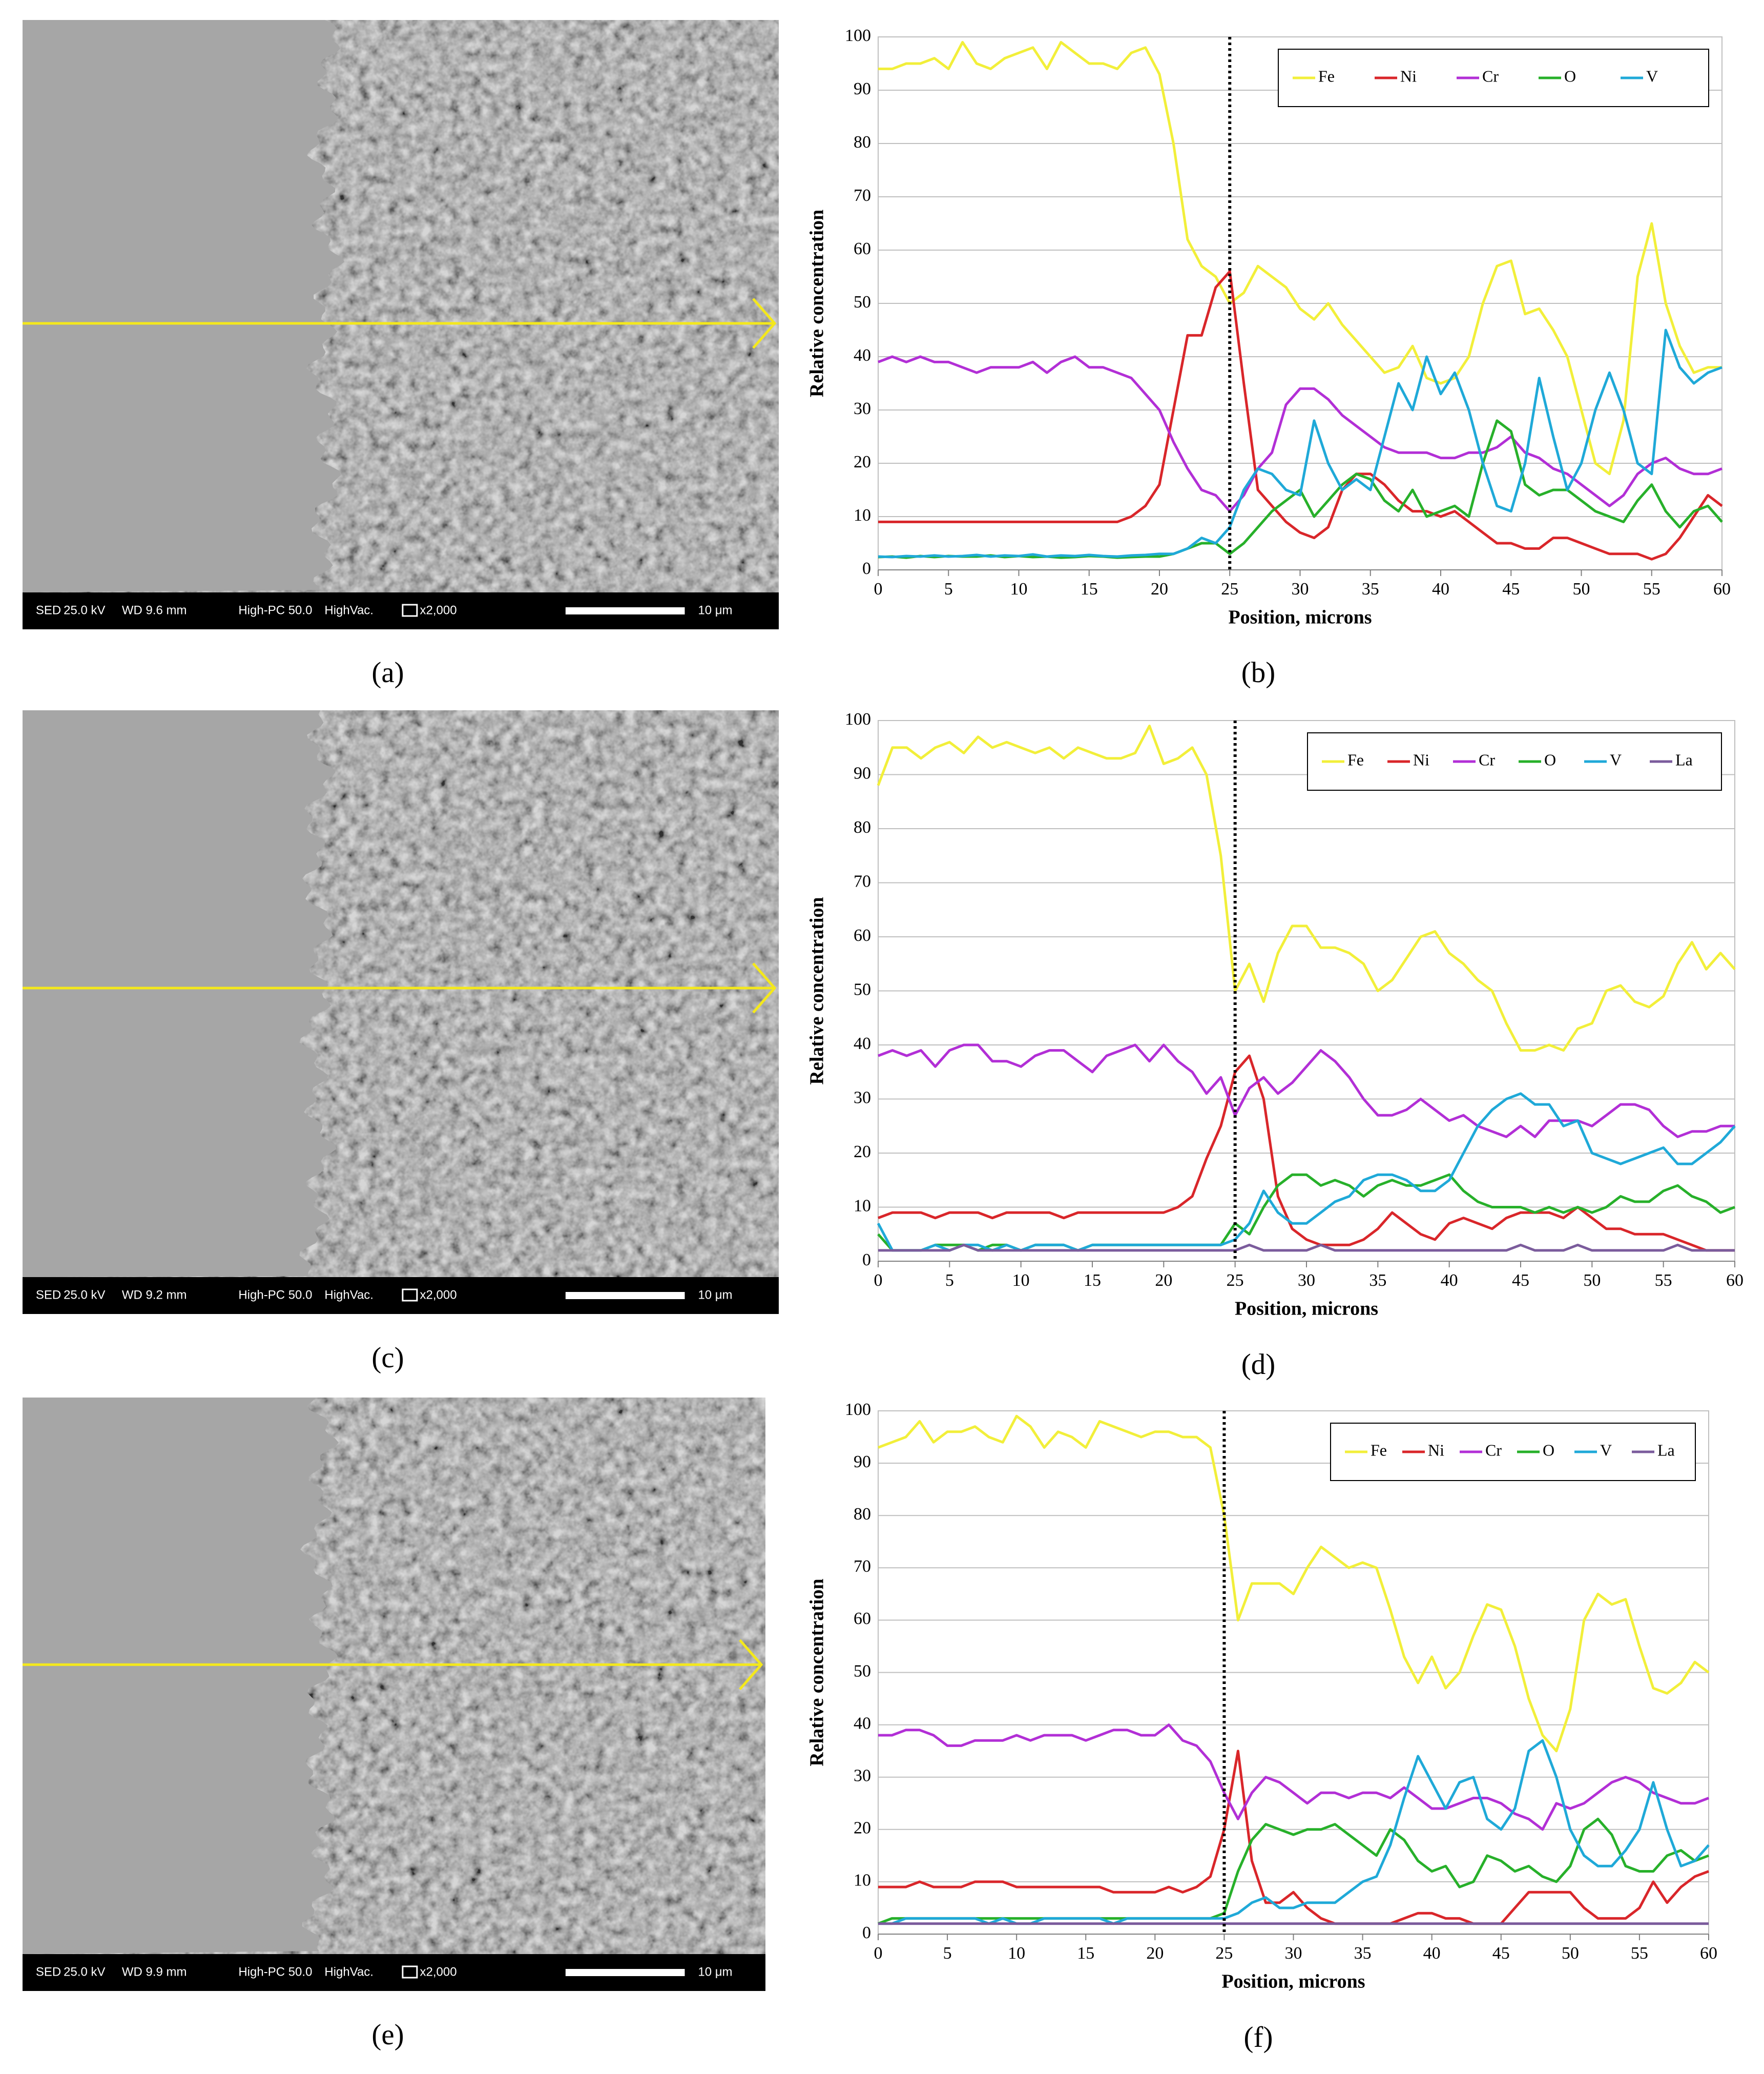 This screenshot has height=2074, width=1764. Describe the element at coordinates (862, 1514) in the screenshot. I see `y-tick-label: 80` at that location.